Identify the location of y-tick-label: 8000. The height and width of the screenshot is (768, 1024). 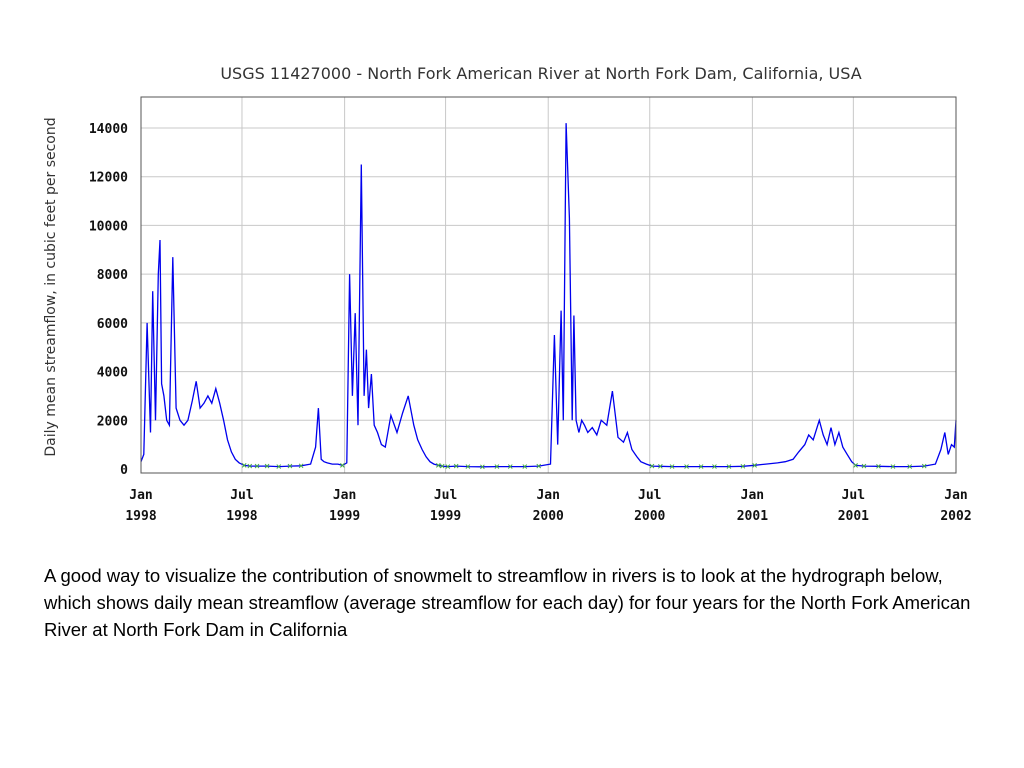
(112, 275).